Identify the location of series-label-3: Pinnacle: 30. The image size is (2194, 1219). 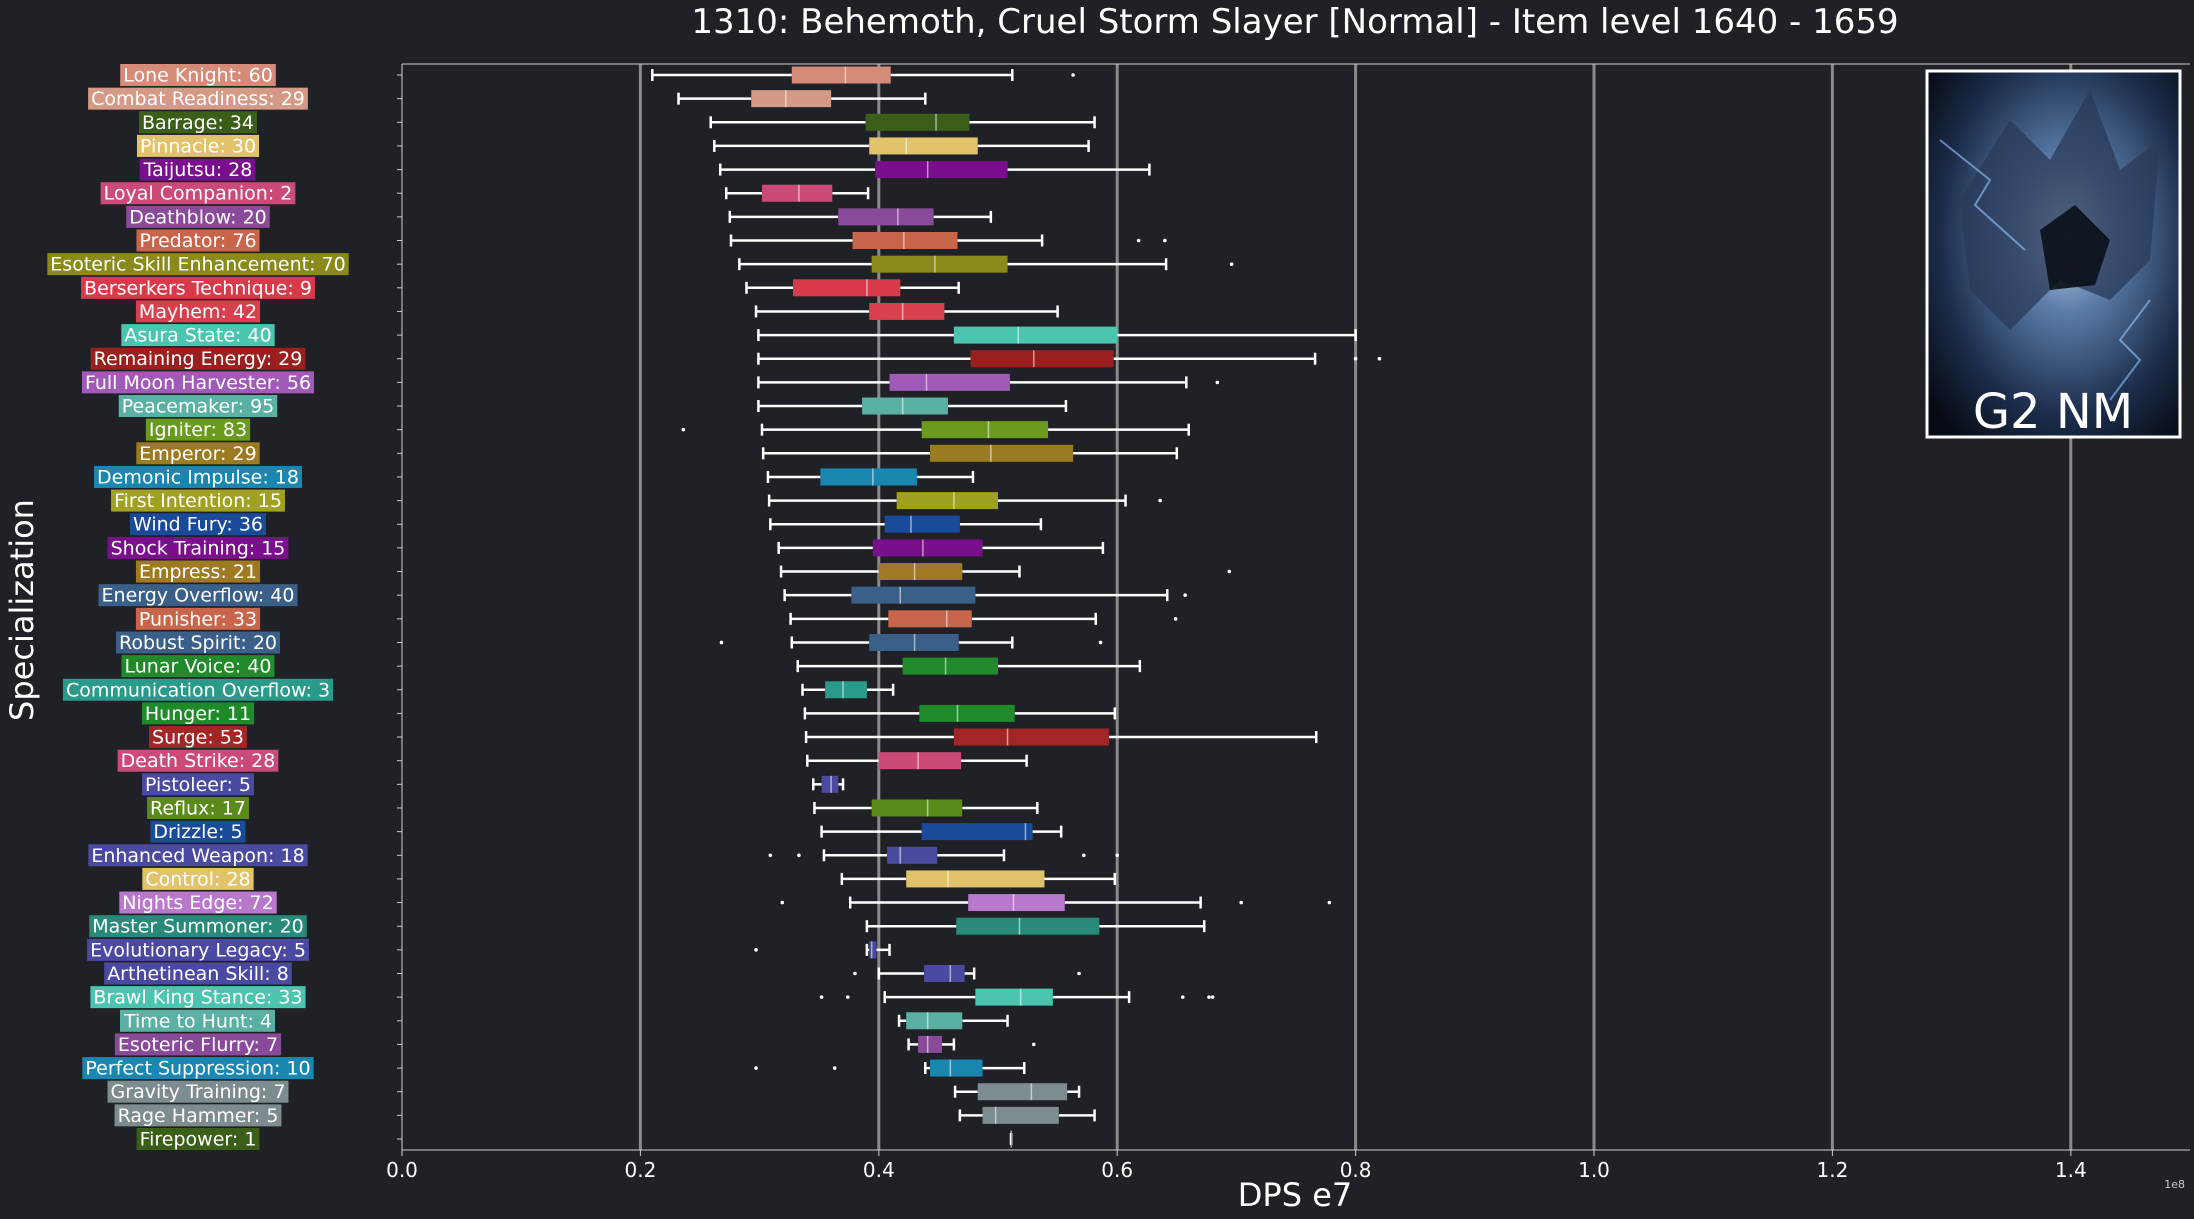
(198, 146).